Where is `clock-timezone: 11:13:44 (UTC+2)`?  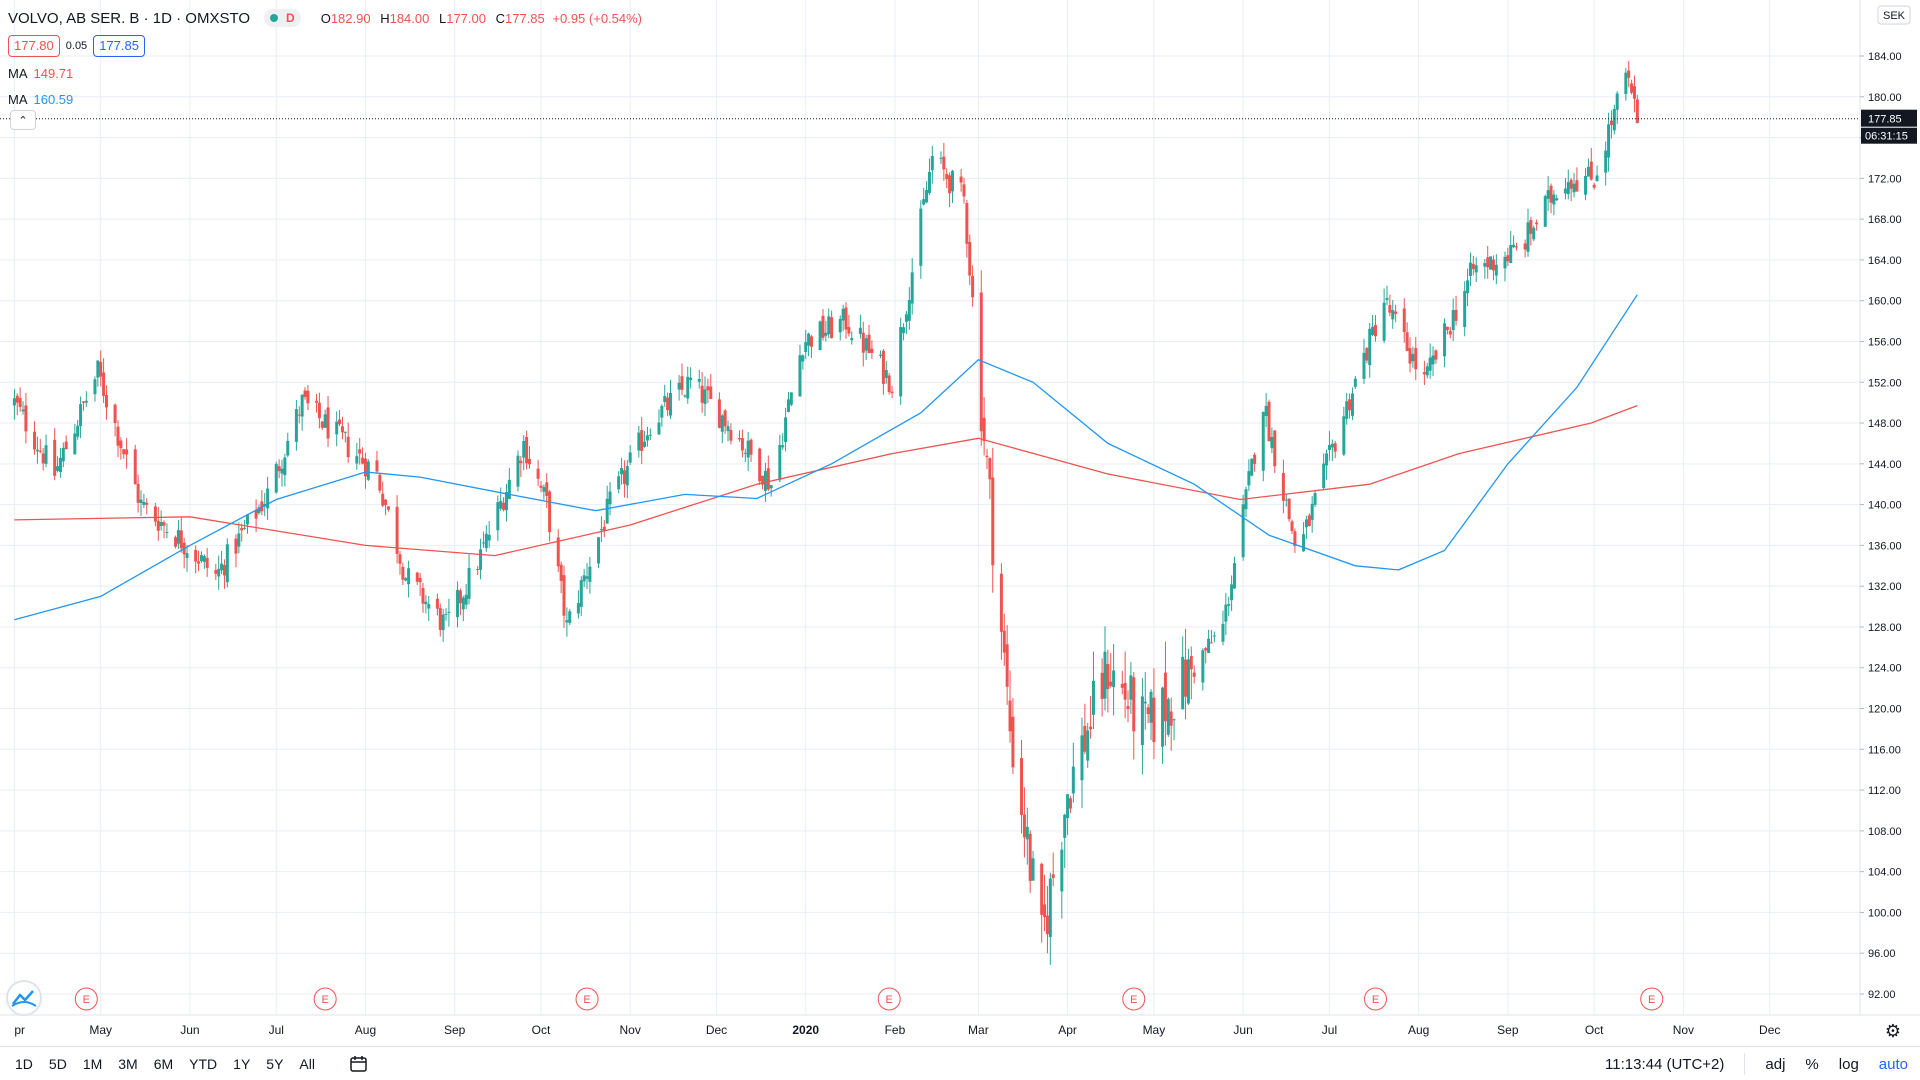 clock-timezone: 11:13:44 (UTC+2) is located at coordinates (1665, 1064).